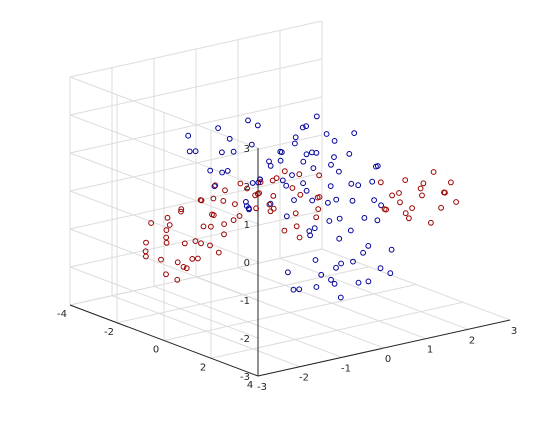 This screenshot has width=560, height=425. I want to click on x-tick-label: -2, so click(304, 378).